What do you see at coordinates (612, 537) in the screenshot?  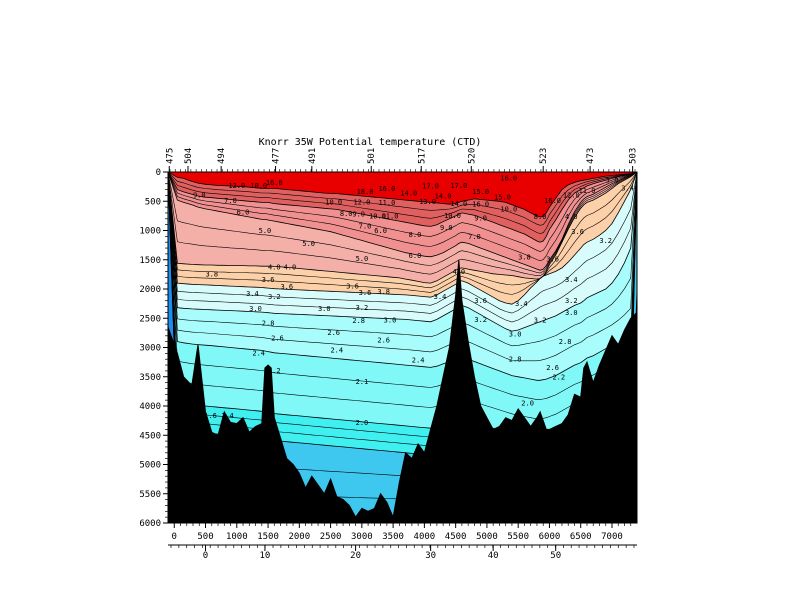 I see `x-tick-label: 7000` at bounding box center [612, 537].